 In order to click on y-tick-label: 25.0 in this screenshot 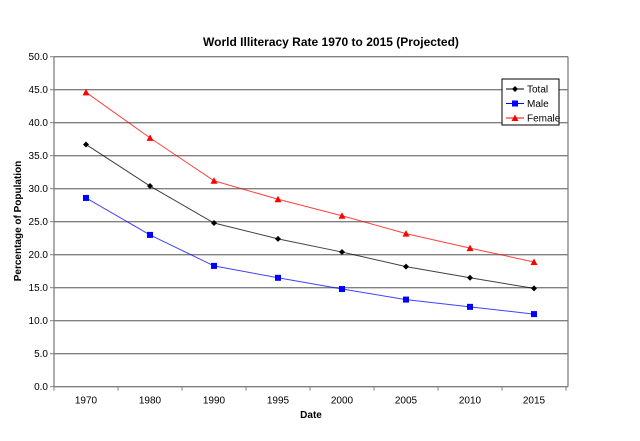, I will do `click(39, 222)`.